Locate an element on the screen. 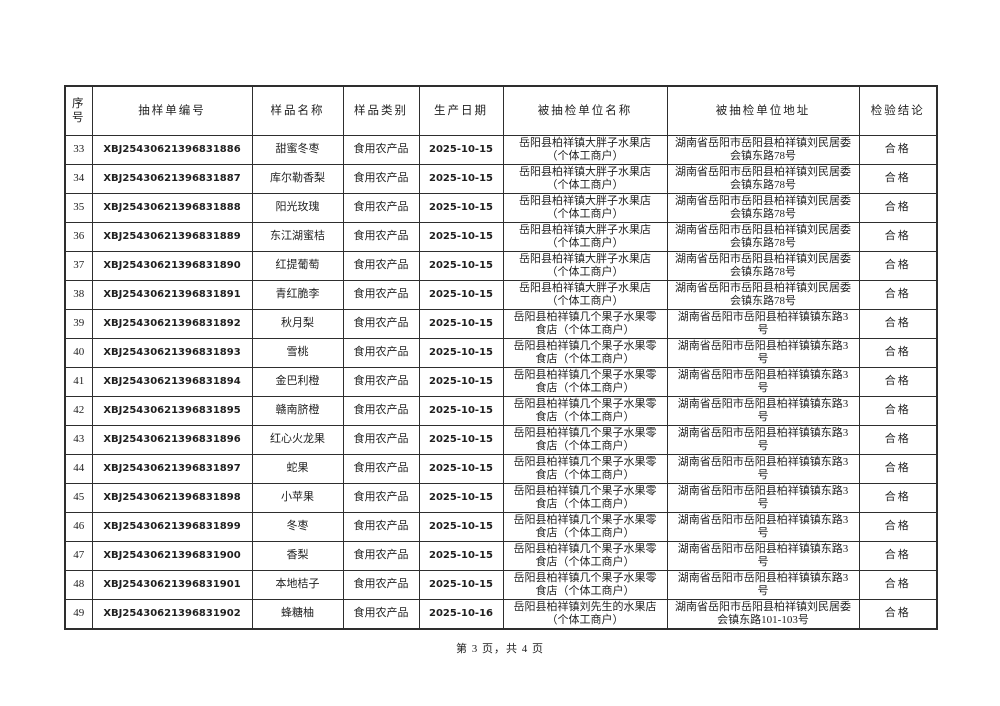 Image resolution: width=1000 pixels, height=706 pixels. column-header: 样品类别 is located at coordinates (381, 110).